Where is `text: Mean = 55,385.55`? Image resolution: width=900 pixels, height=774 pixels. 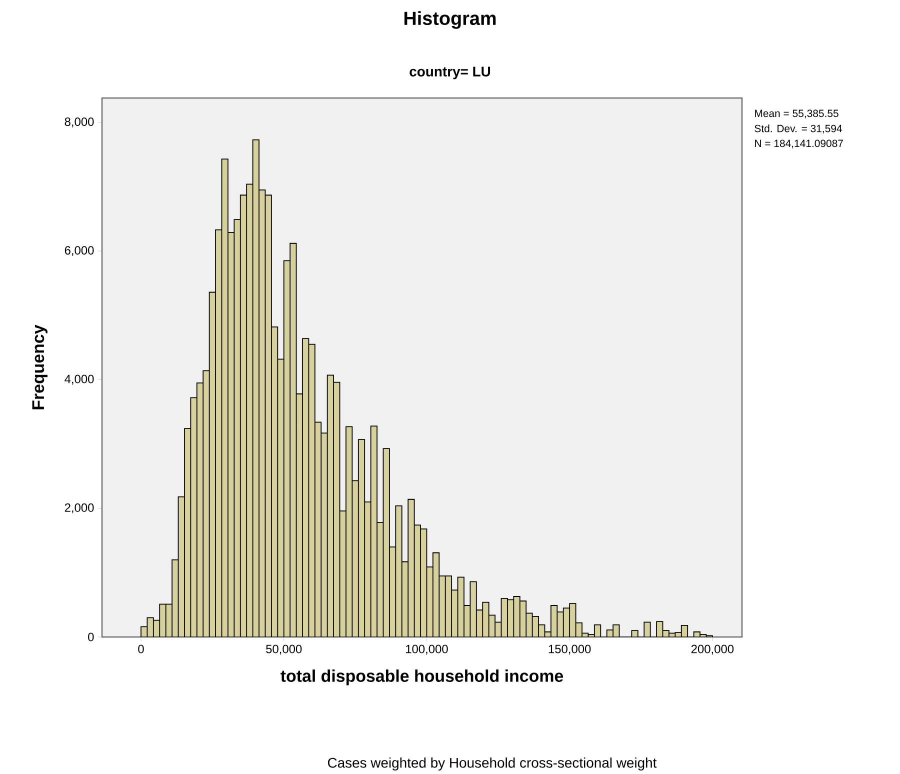
text: Mean = 55,385.55 is located at coordinates (796, 114).